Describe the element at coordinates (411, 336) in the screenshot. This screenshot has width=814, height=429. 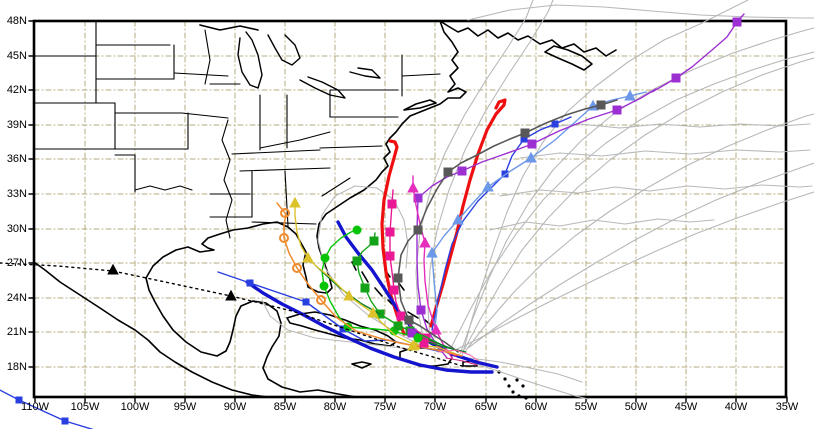
I see `cluster-extra-markers` at that location.